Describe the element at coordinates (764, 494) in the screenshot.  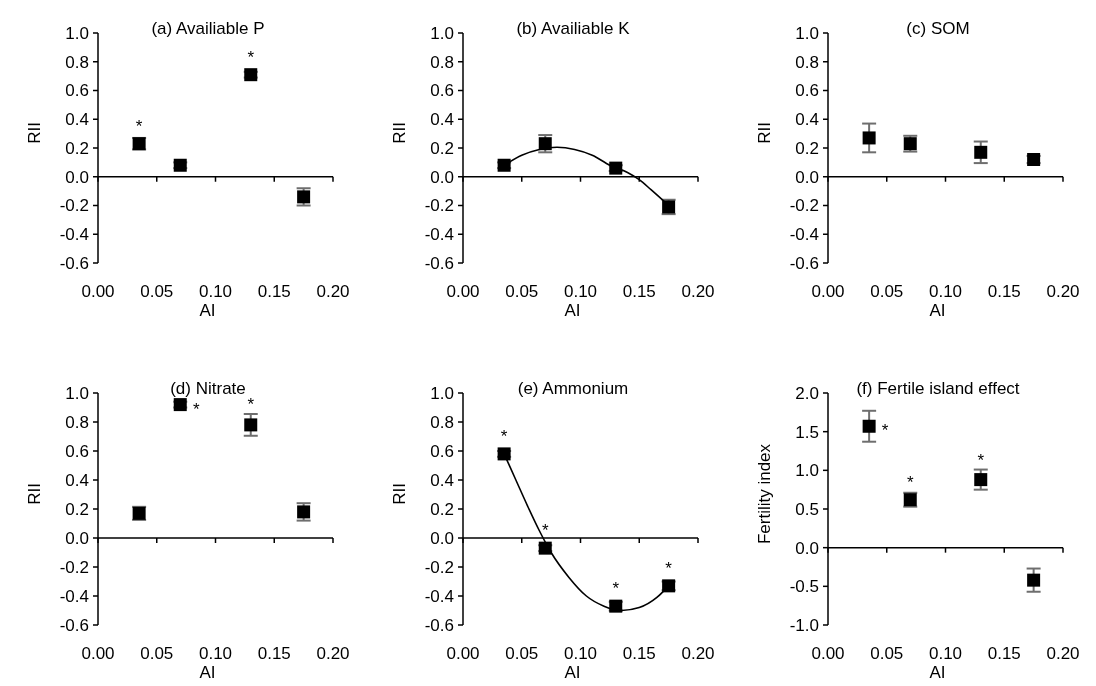
I see `y-axis-title: Fertility index` at that location.